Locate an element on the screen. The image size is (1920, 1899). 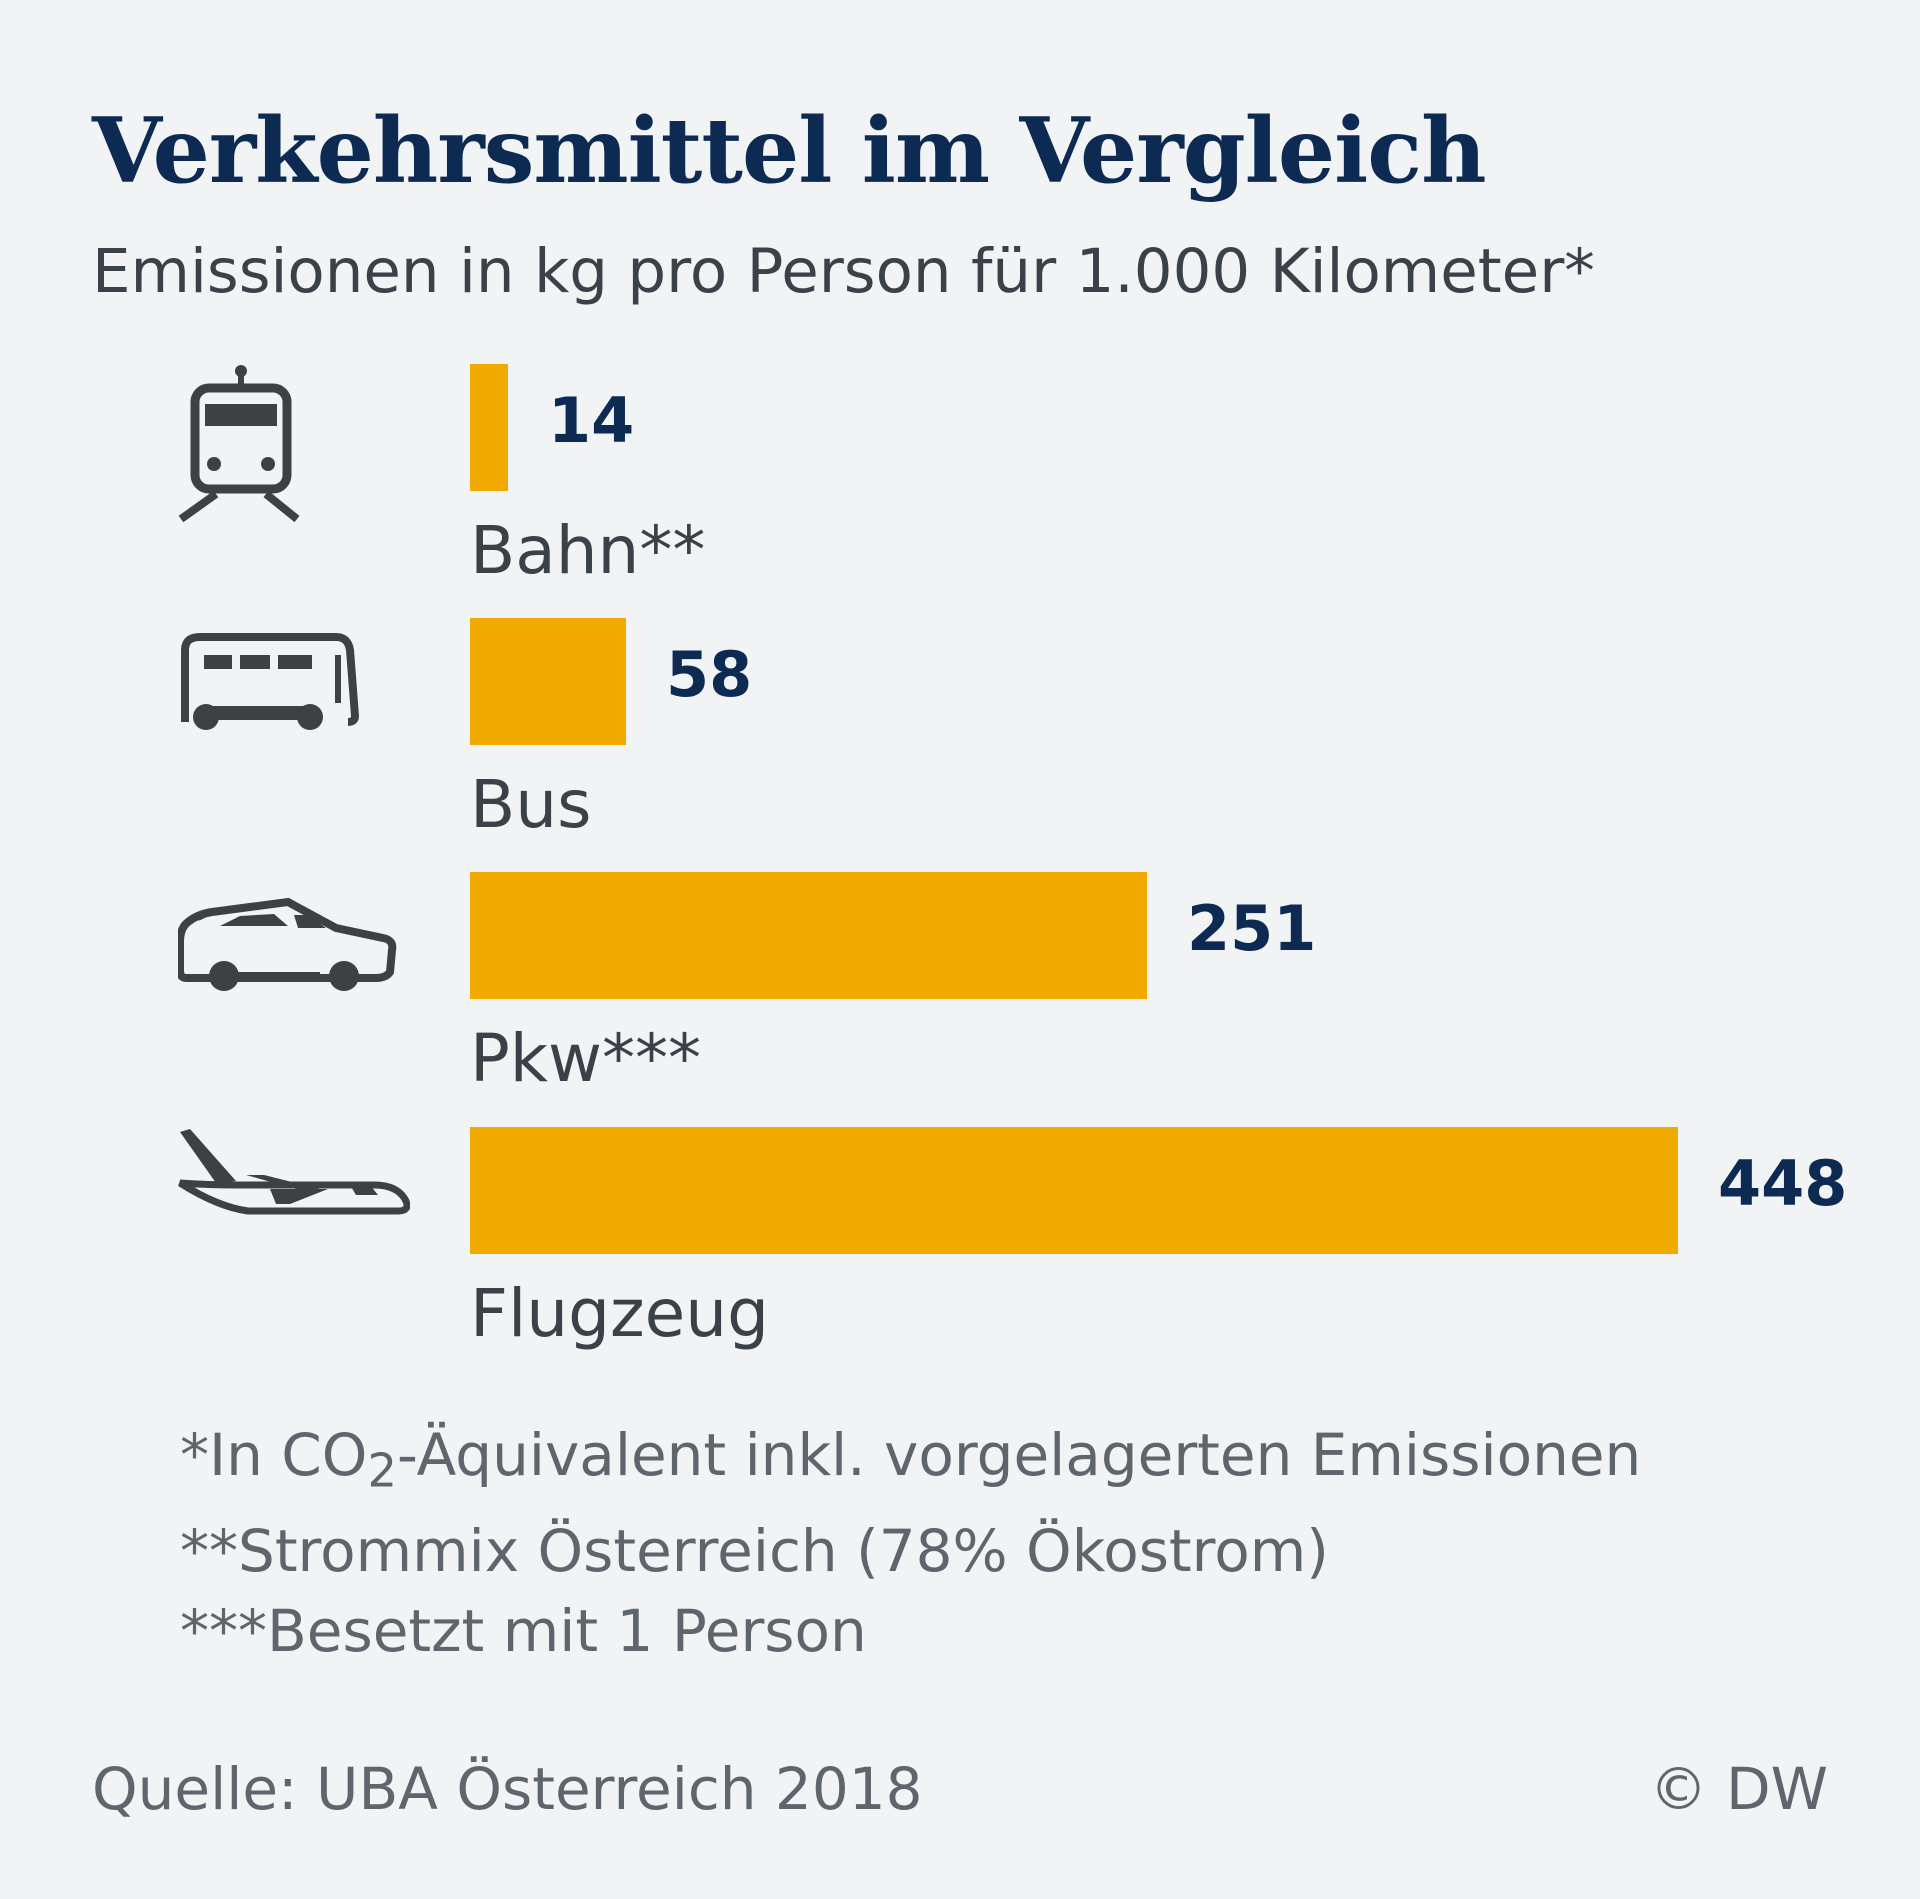
category-label: Pkw*** is located at coordinates (585, 1058).